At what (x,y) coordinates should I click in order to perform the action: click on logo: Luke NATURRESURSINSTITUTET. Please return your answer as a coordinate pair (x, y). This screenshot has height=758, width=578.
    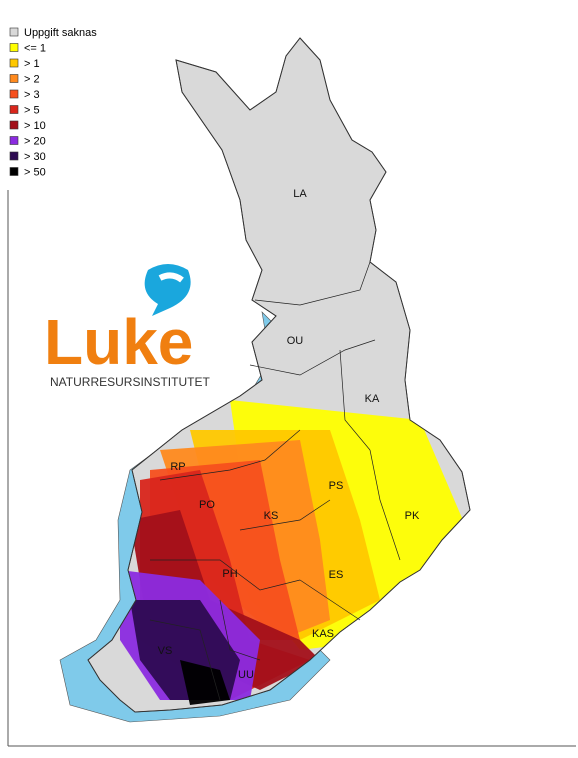
    Looking at the image, I should click on (127, 326).